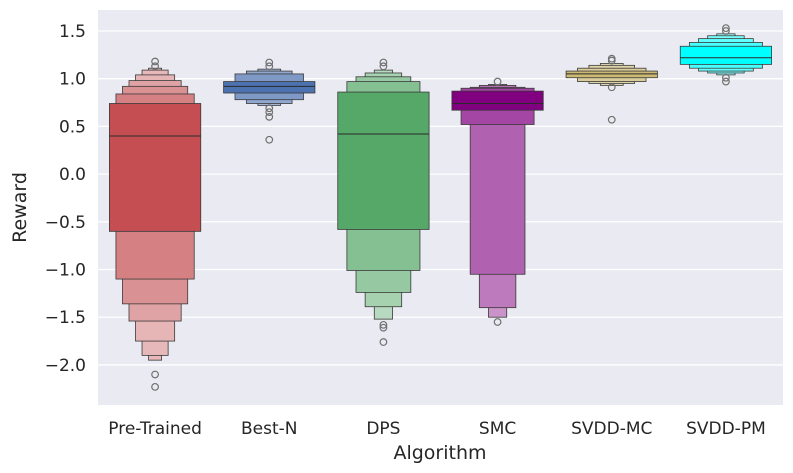 This screenshot has width=793, height=473. What do you see at coordinates (65, 318) in the screenshot?
I see `y-tick-label: −1.5` at bounding box center [65, 318].